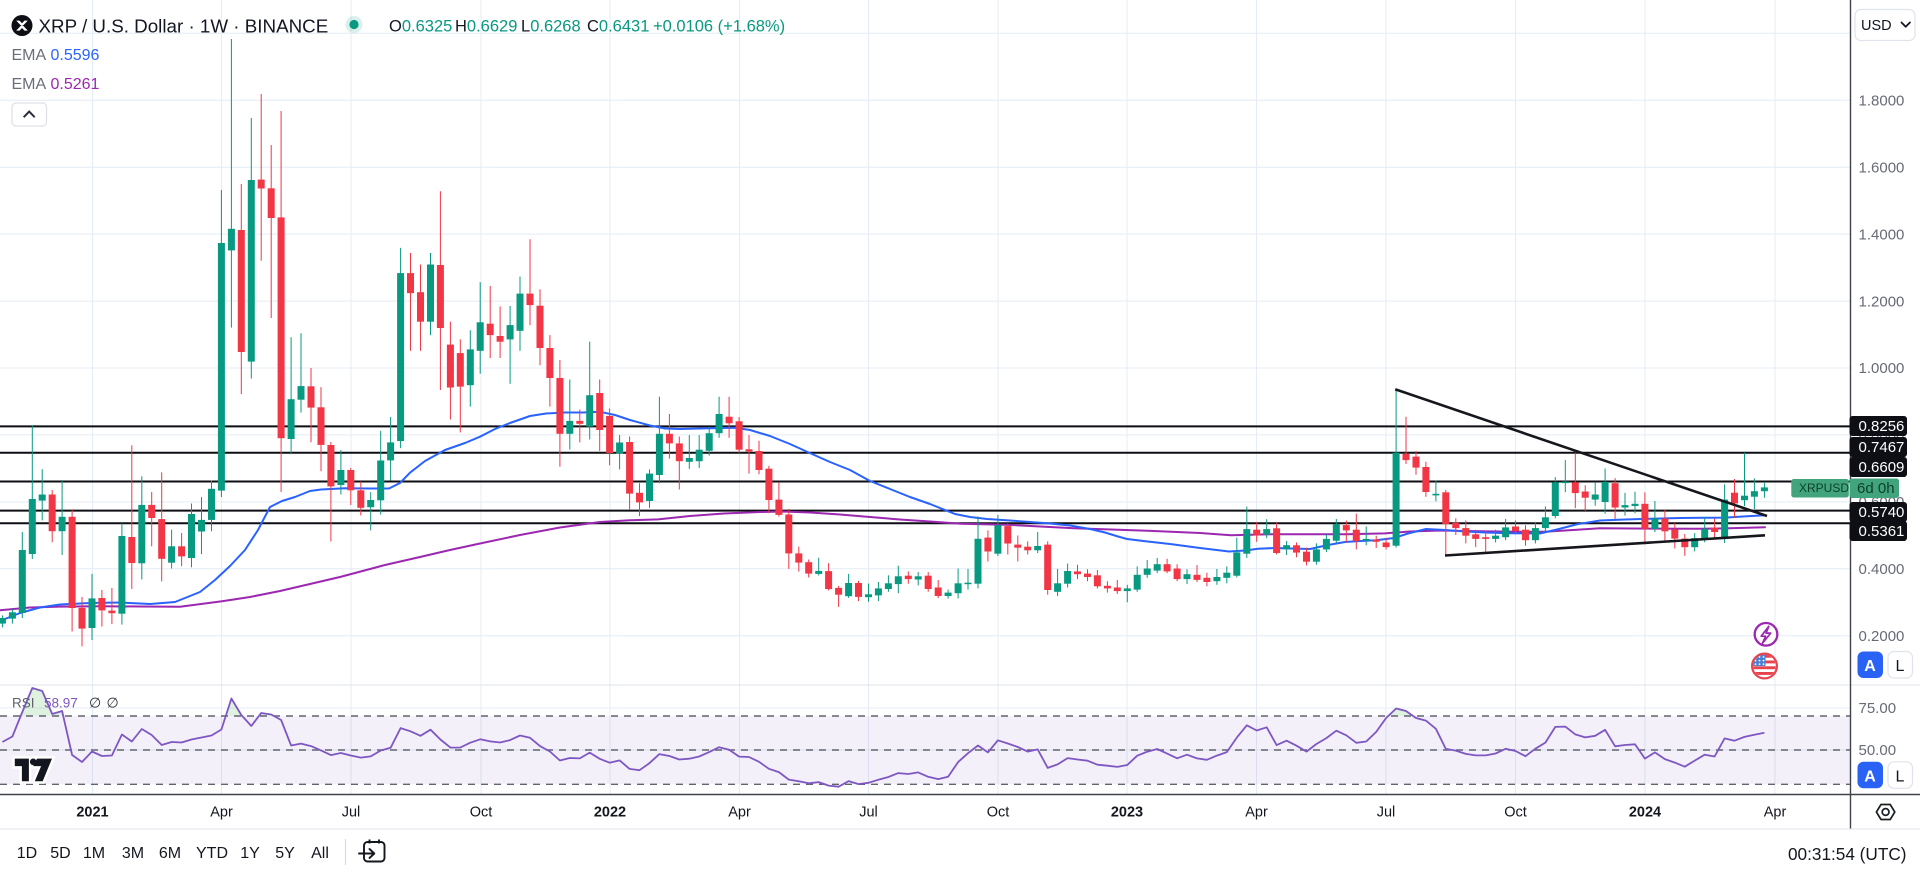  Describe the element at coordinates (184, 25) in the screenshot. I see `svg-text:XRP / U.S. Dollar · 1W · BINAN: XRP / U.S. Dollar · 1W · BINANCE` at that location.